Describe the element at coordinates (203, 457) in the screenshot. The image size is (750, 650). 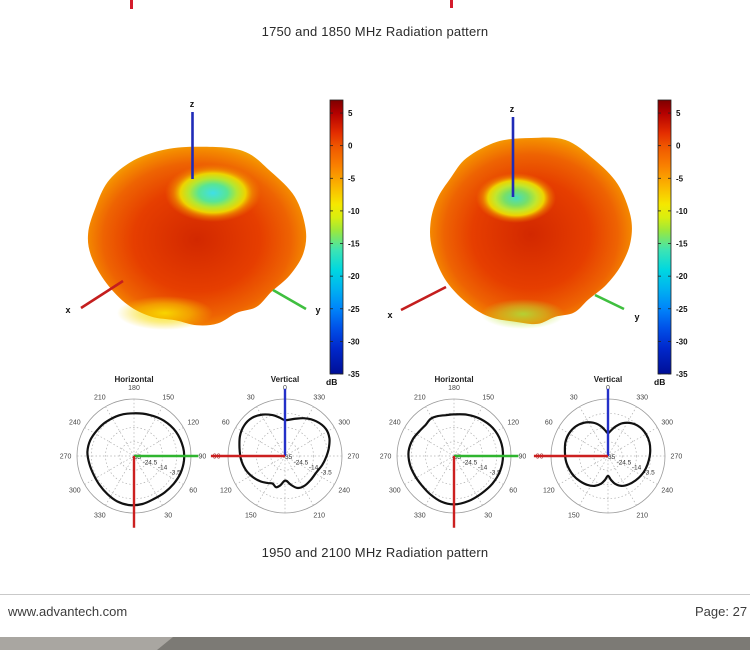
I see `polar-angle-label: 90` at that location.